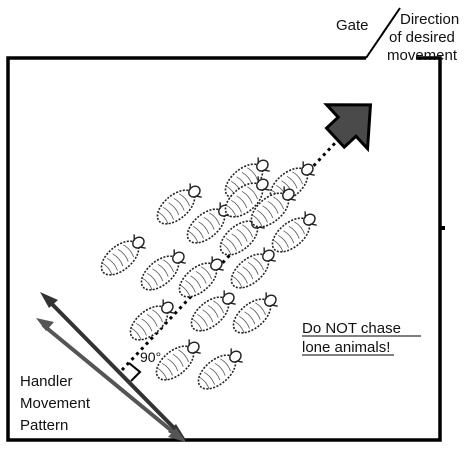  What do you see at coordinates (352, 25) in the screenshot?
I see `gate-label: Gate` at bounding box center [352, 25].